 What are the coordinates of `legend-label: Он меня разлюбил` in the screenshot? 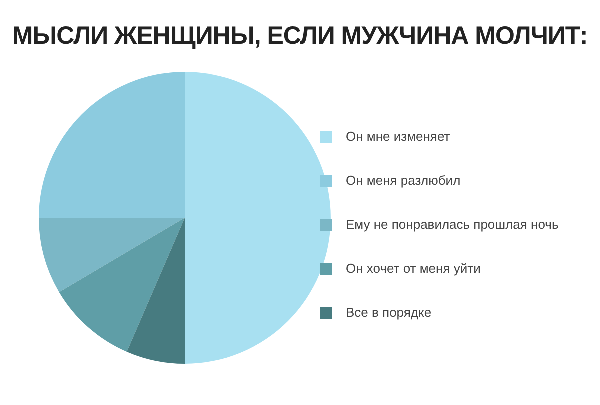 It's located at (403, 181).